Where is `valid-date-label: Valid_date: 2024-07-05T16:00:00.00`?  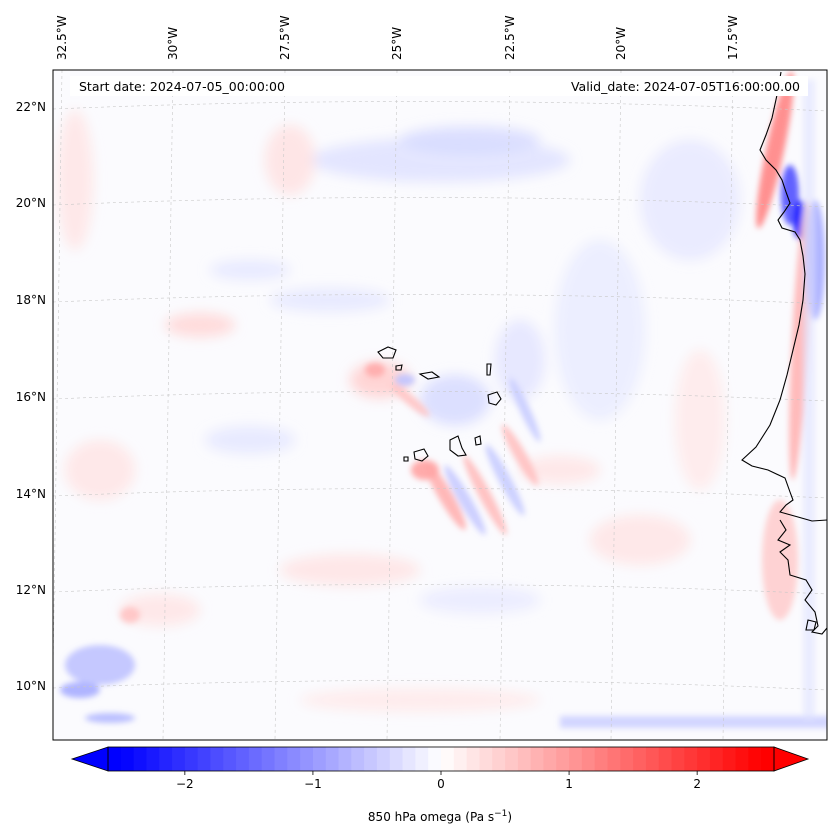 valid-date-label: Valid_date: 2024-07-05T16:00:00.00 is located at coordinates (685, 86).